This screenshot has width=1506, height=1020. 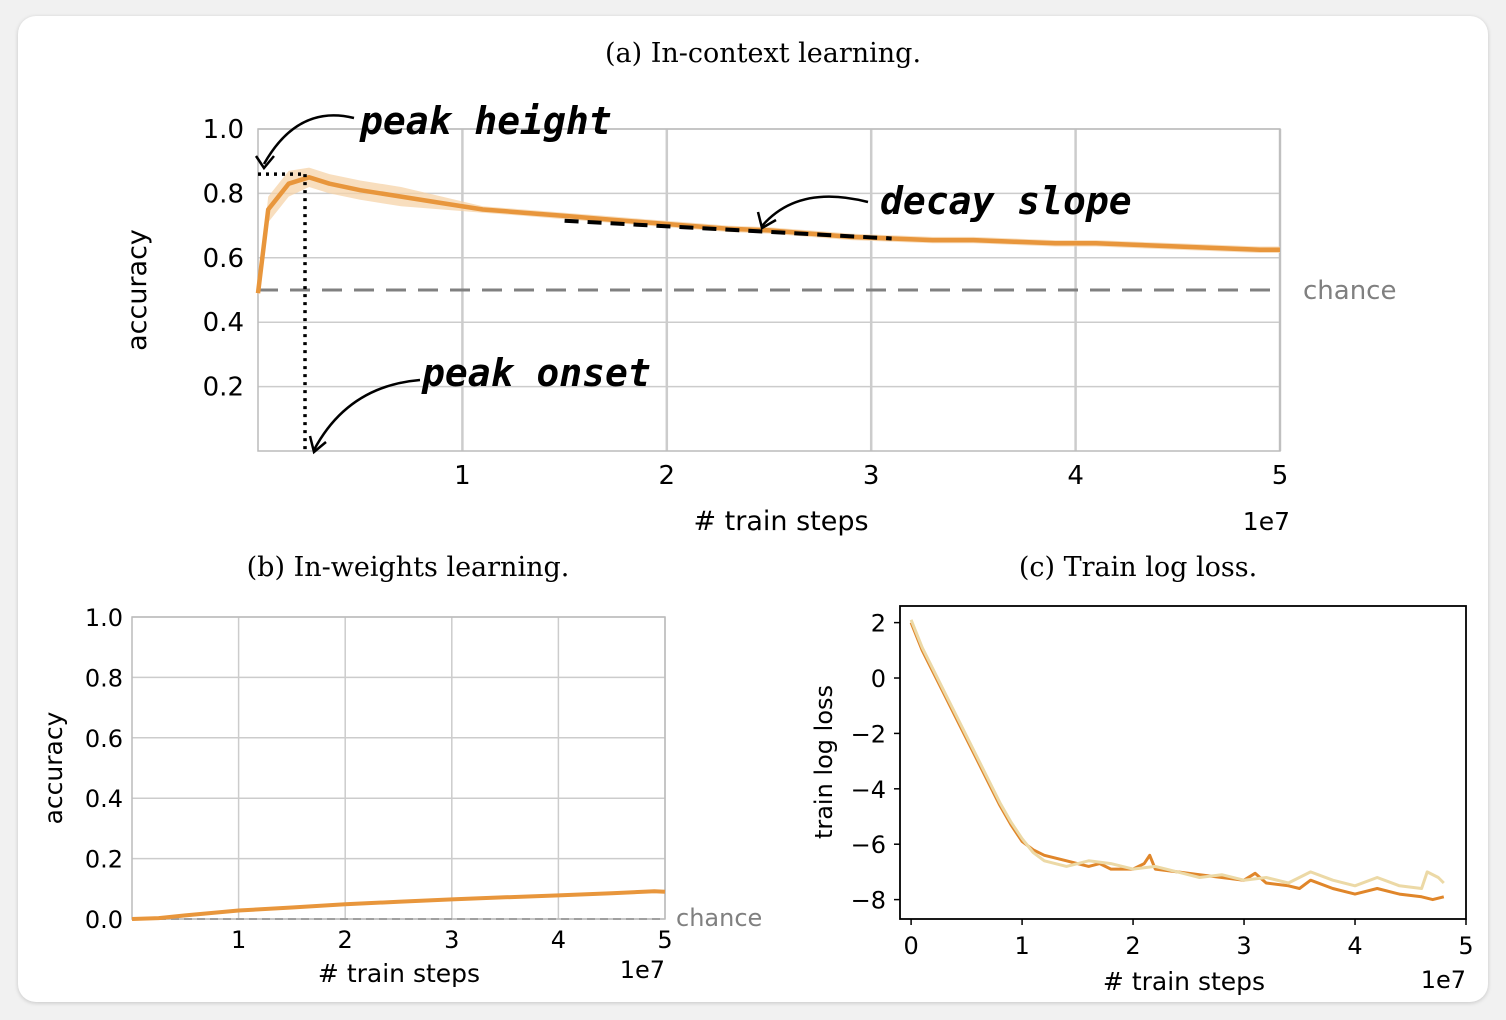 What do you see at coordinates (766, 220) in the screenshot?
I see `decay-slope-arrowhead` at bounding box center [766, 220].